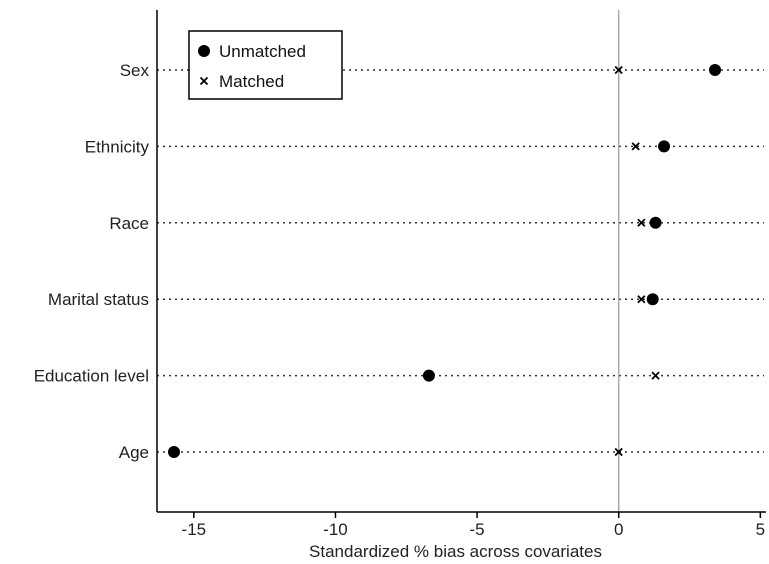  What do you see at coordinates (618, 529) in the screenshot?
I see `x-tick-label: 0` at bounding box center [618, 529].